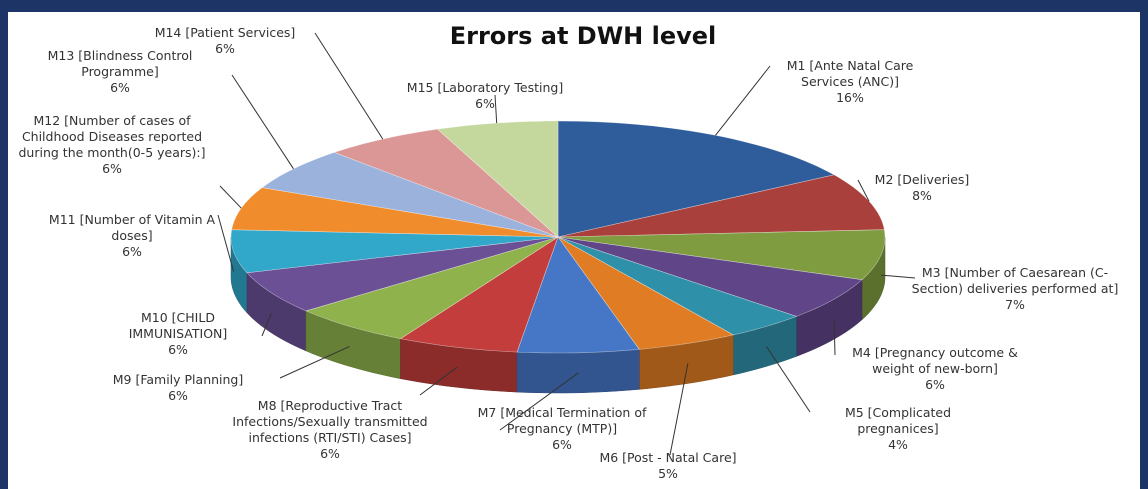 The image size is (1148, 489). Describe the element at coordinates (850, 73) in the screenshot. I see `category-label: M1 [Ante Natal Care Services (ANC)]` at that location.